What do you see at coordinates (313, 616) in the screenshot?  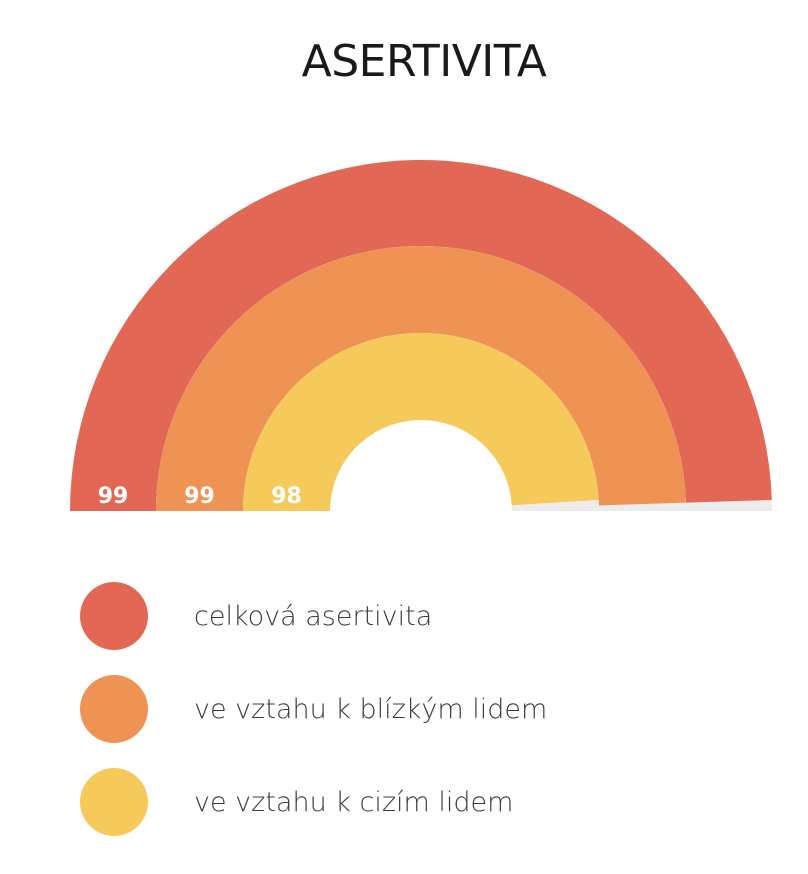 I see `legend-label: celková asertivita` at bounding box center [313, 616].